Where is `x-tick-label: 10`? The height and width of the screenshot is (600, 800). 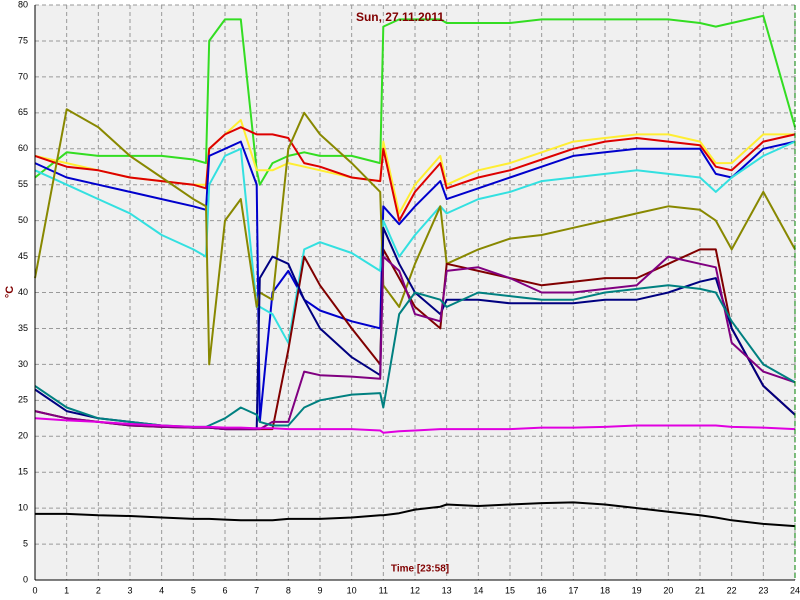 x-tick-label: 10 is located at coordinates (352, 590).